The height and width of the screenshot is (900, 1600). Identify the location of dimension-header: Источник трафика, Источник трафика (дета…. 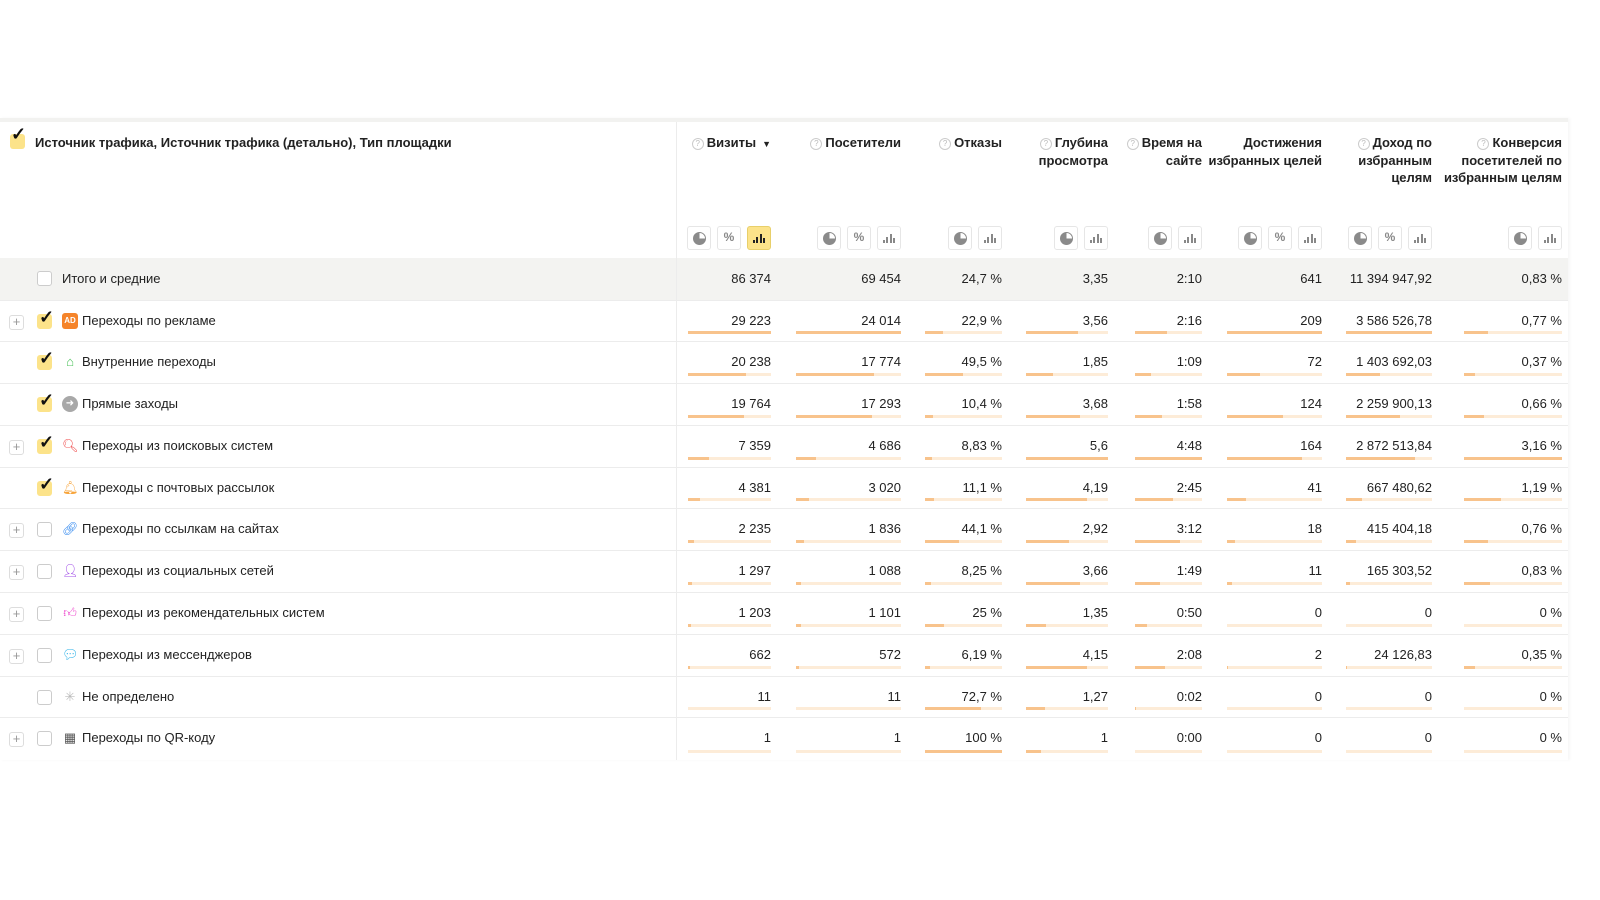
(338, 190).